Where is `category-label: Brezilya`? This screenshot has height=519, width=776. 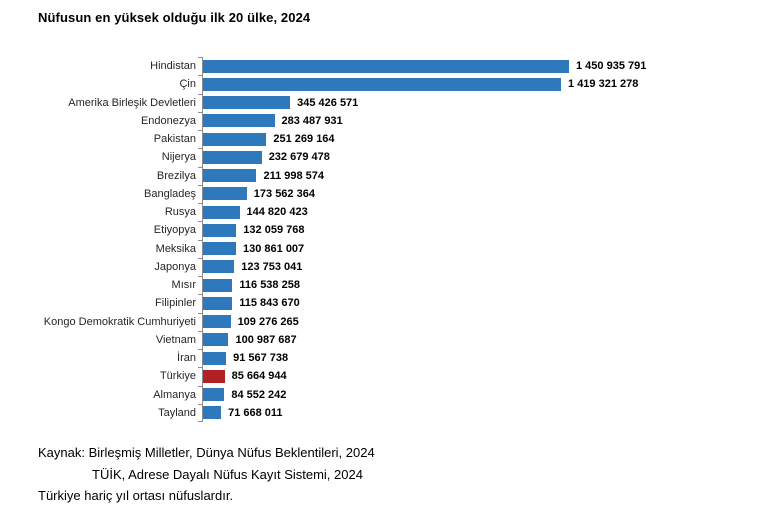 category-label: Brezilya is located at coordinates (176, 175).